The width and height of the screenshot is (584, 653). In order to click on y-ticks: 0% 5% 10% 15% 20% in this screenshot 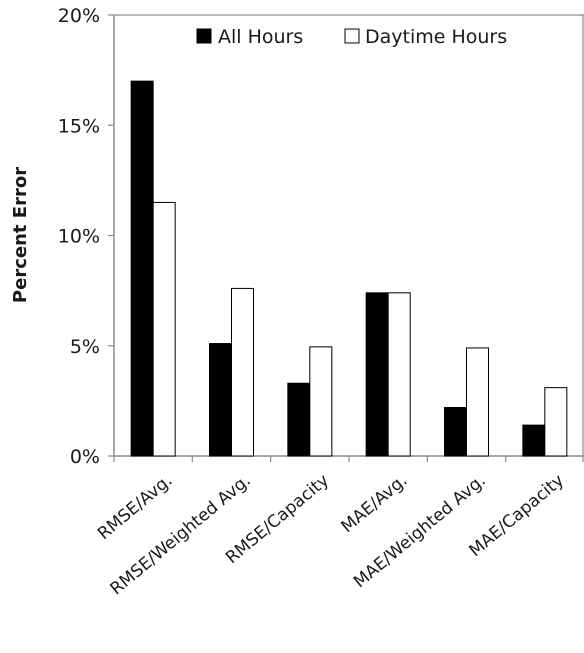, I will do `click(86, 236)`.